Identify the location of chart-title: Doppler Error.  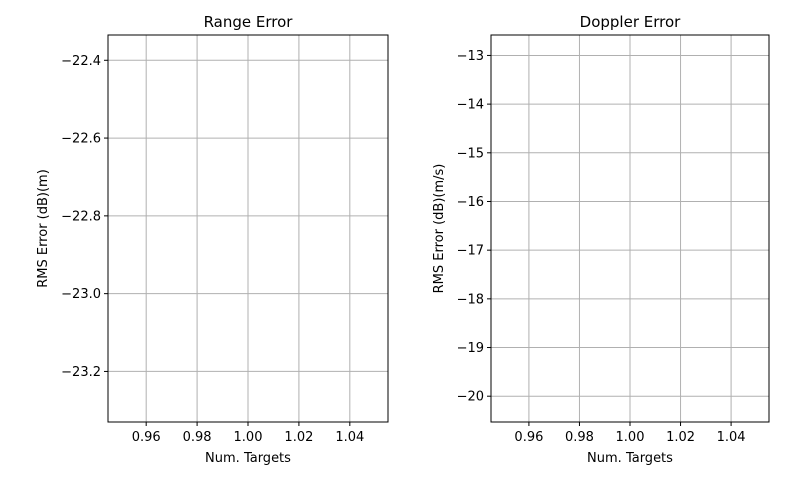
(630, 22).